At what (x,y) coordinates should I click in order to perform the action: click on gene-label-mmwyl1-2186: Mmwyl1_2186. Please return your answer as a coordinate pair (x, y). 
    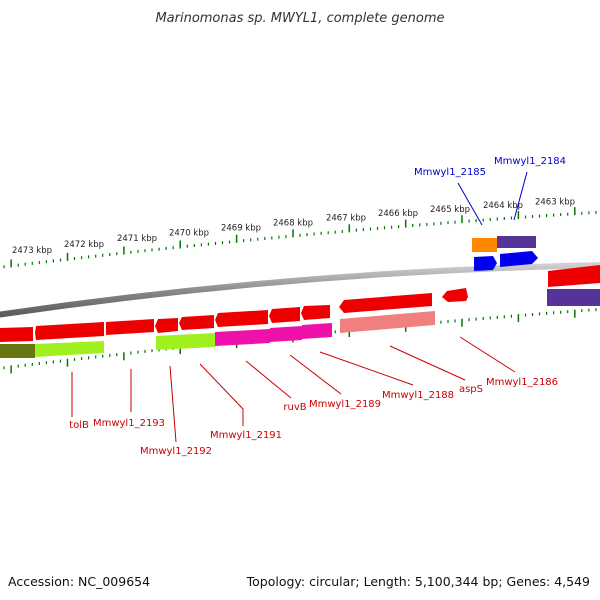
    Looking at the image, I should click on (522, 382).